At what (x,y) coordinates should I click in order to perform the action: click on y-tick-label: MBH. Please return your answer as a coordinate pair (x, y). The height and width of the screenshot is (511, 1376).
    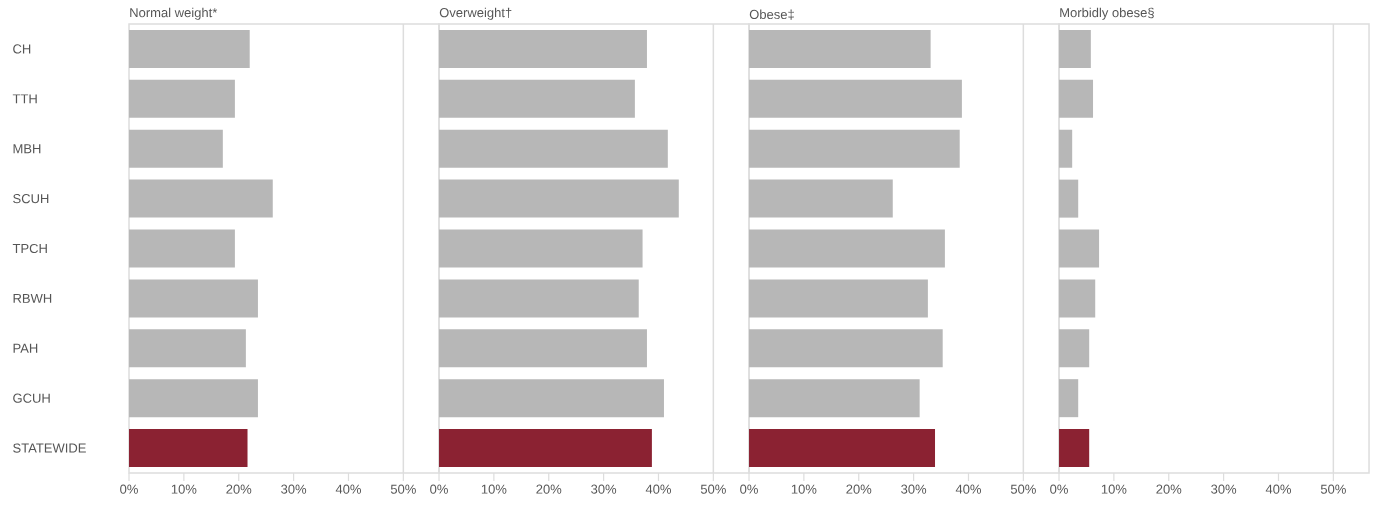
    Looking at the image, I should click on (27, 149).